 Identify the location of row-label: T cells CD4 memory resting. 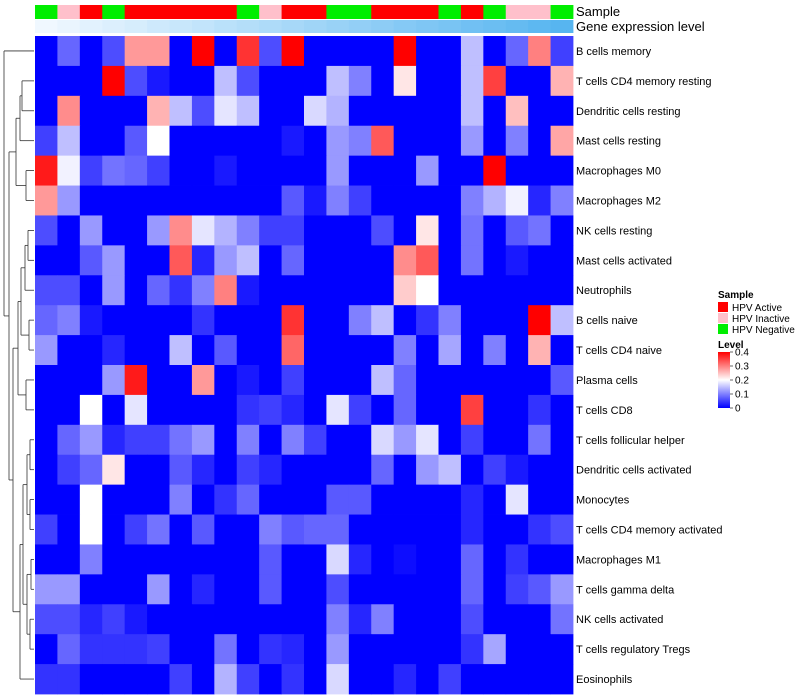
(644, 82).